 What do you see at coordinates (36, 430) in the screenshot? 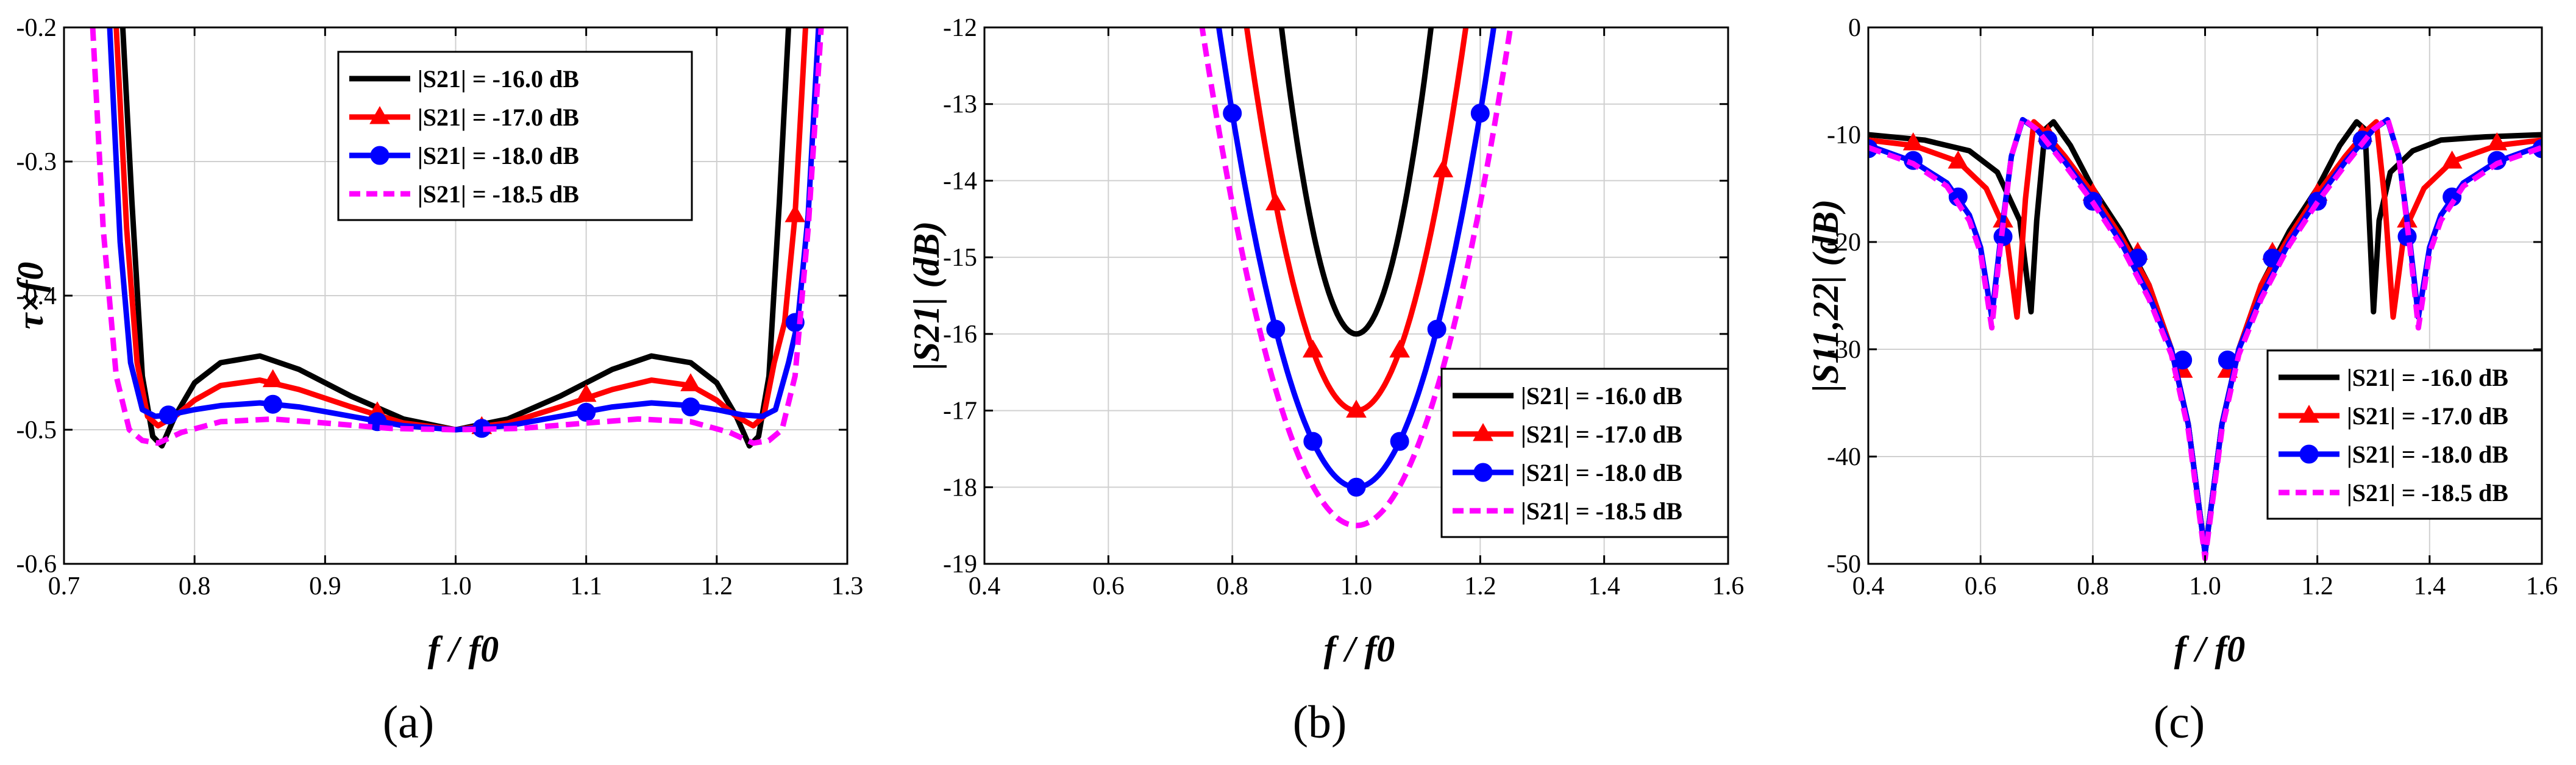
I see `y-tick-label: -0.5` at bounding box center [36, 430].